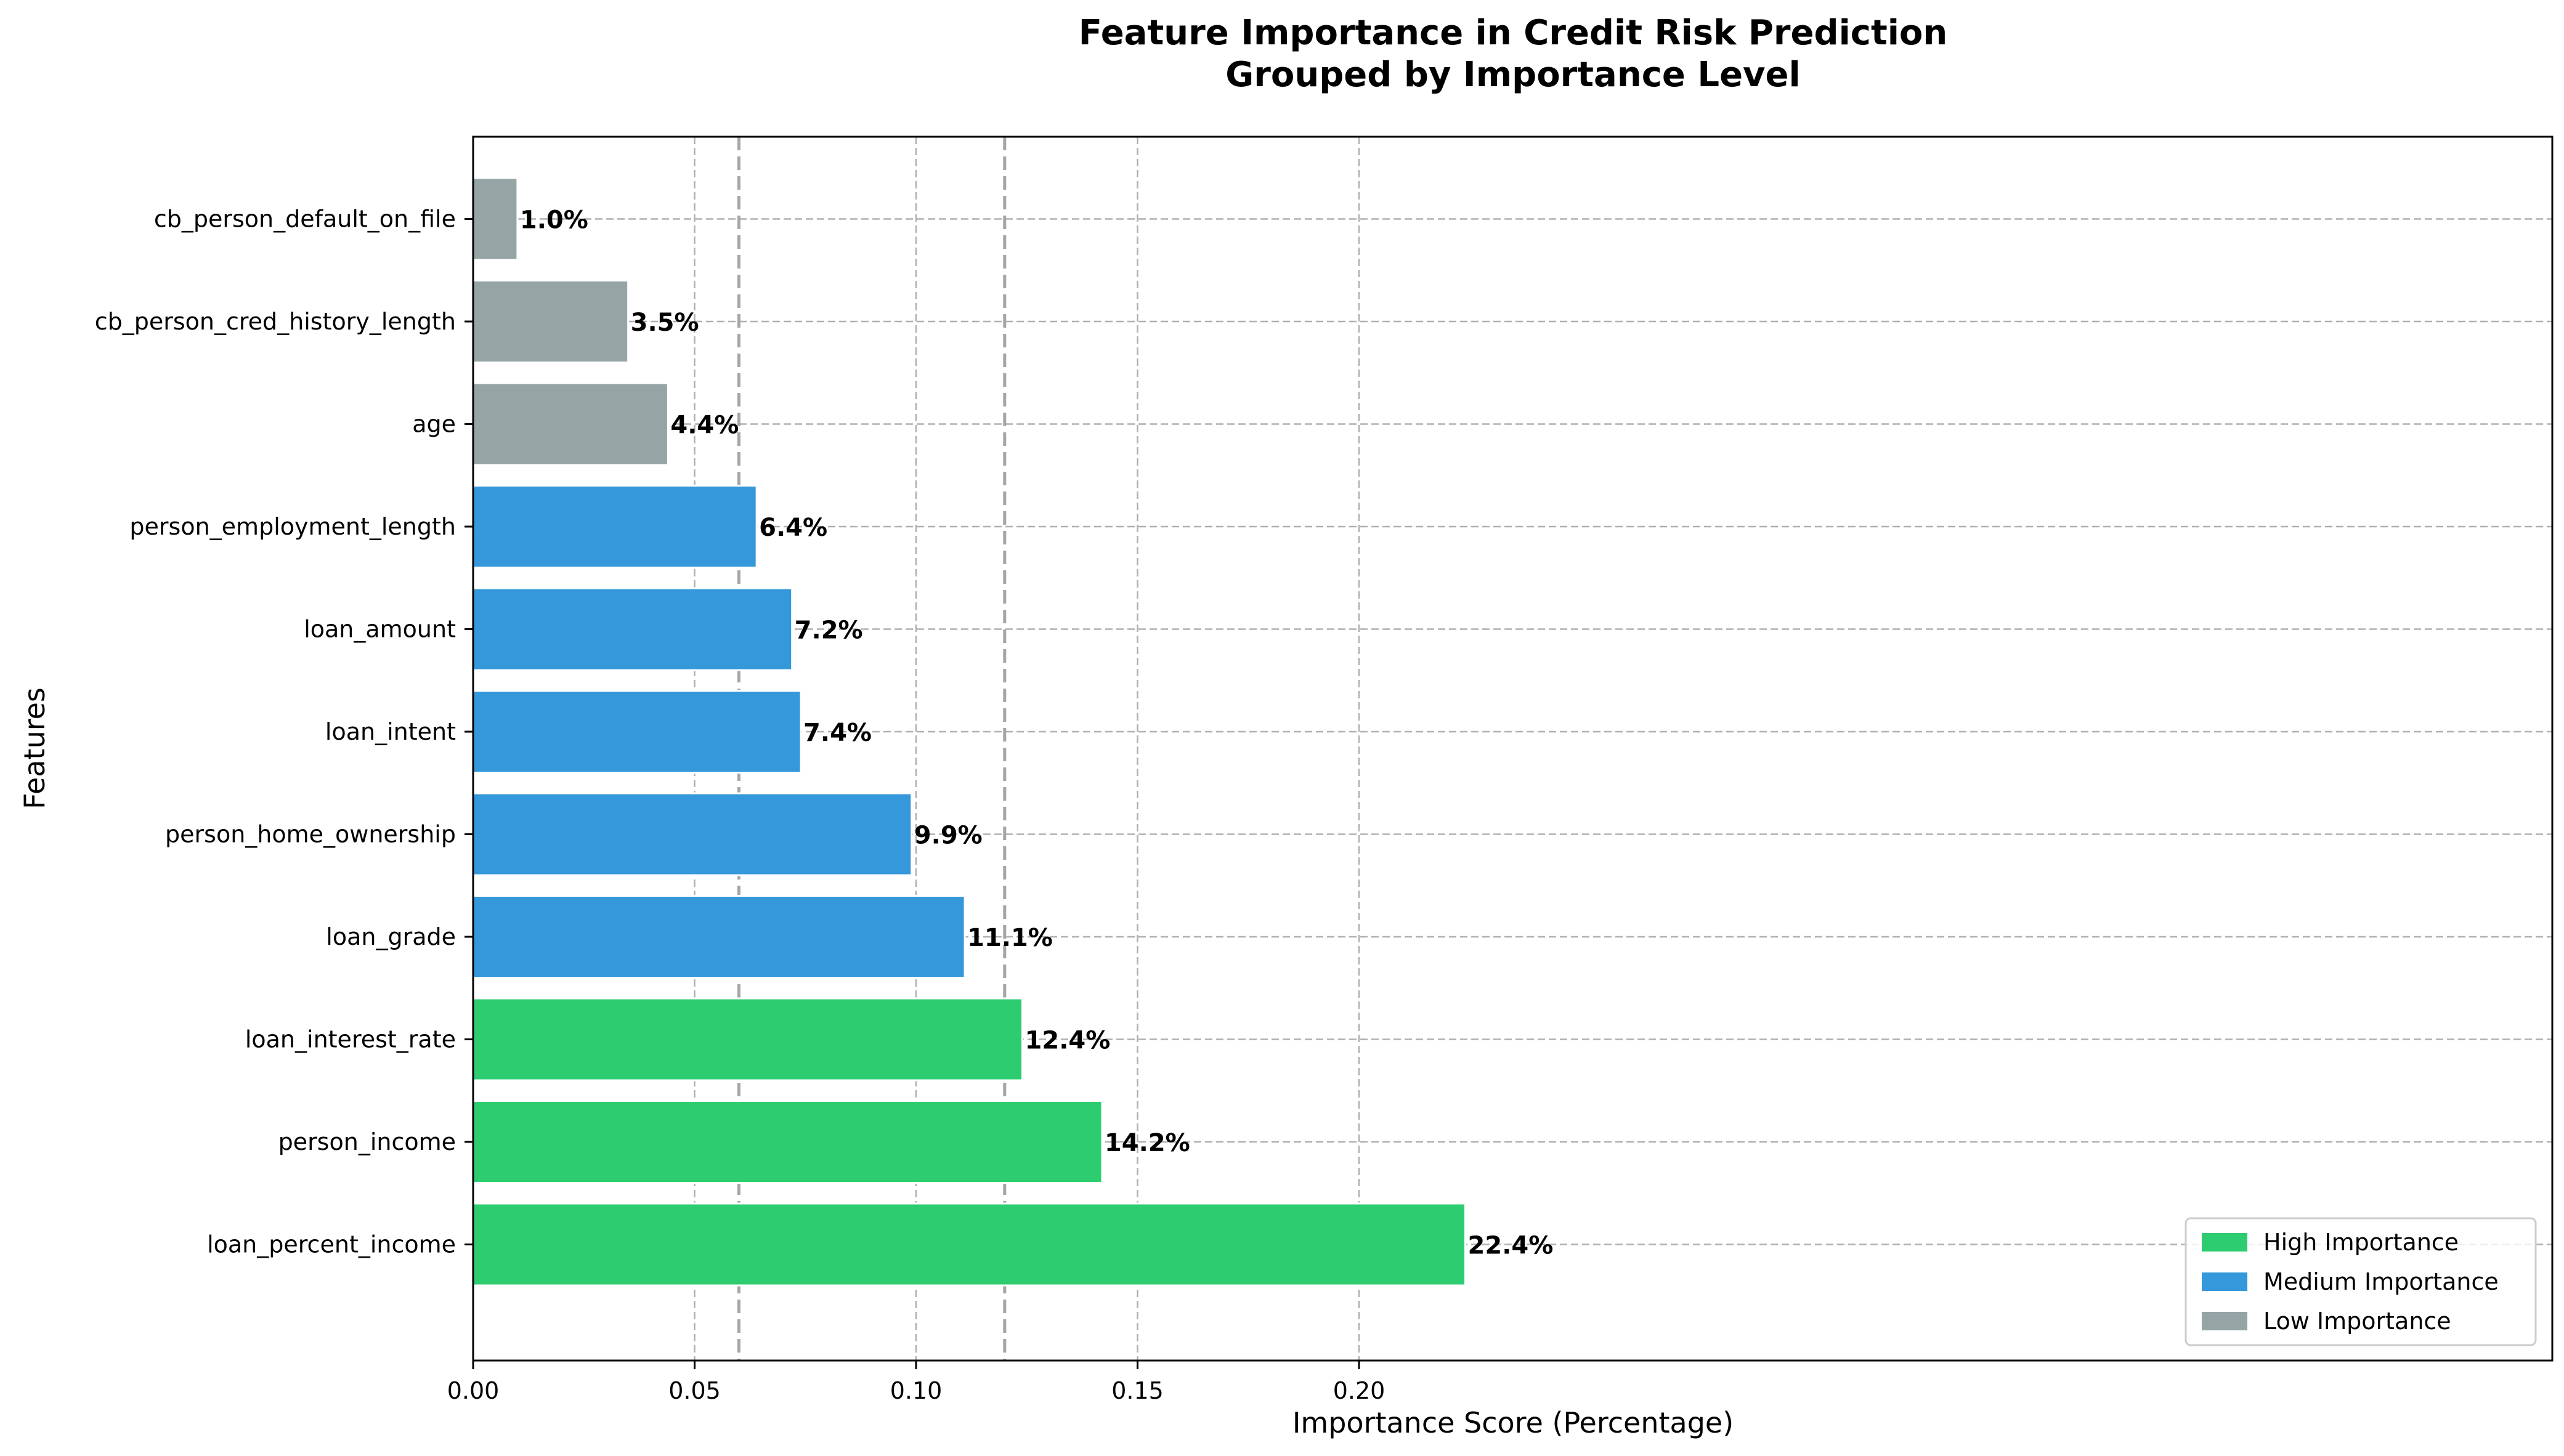  Describe the element at coordinates (1137, 1390) in the screenshot. I see `x-tick-label: 0.15` at that location.